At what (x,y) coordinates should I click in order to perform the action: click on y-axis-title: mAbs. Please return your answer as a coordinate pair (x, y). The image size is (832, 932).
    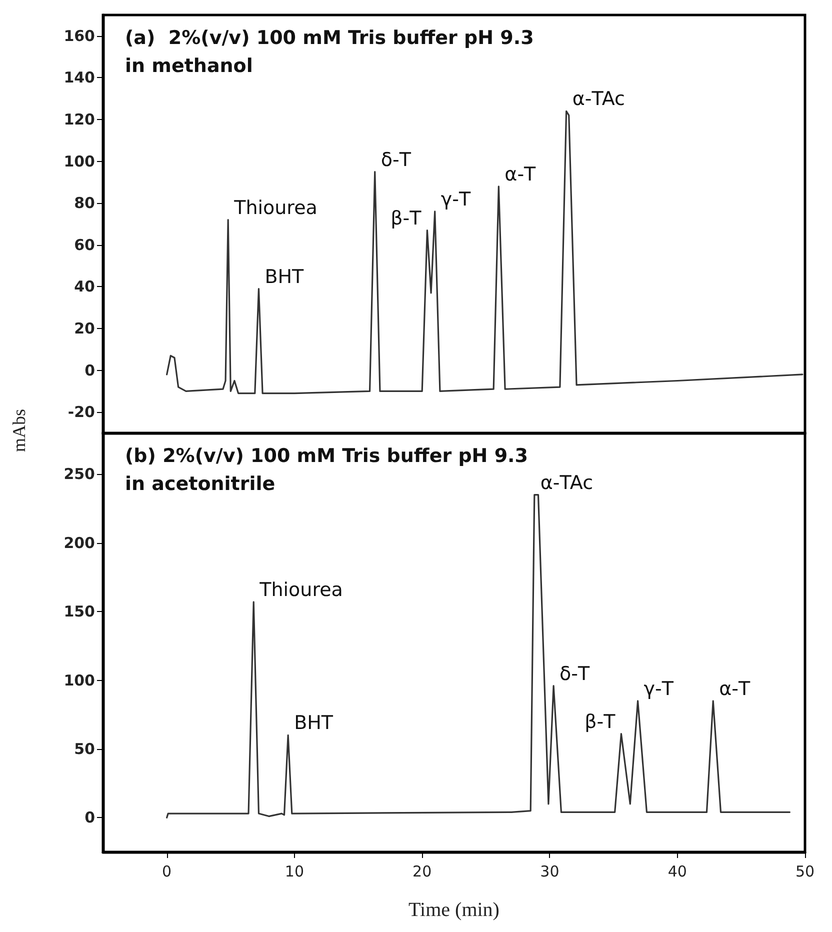
    Looking at the image, I should click on (19, 430).